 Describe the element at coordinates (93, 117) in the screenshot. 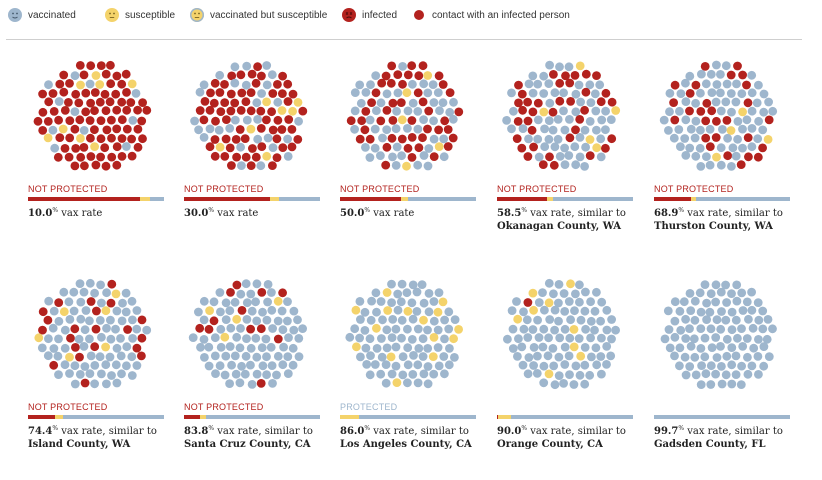

I see `population-circle` at that location.